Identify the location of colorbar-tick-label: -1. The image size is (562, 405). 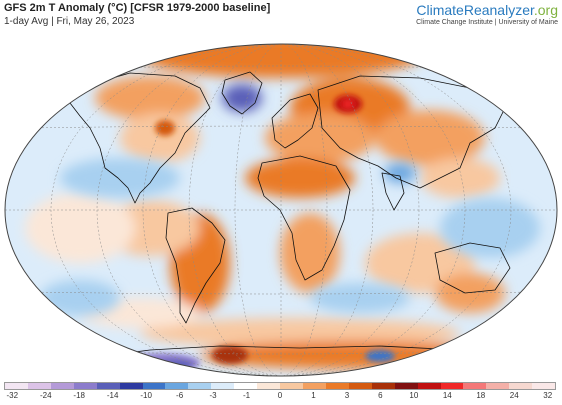
(246, 395).